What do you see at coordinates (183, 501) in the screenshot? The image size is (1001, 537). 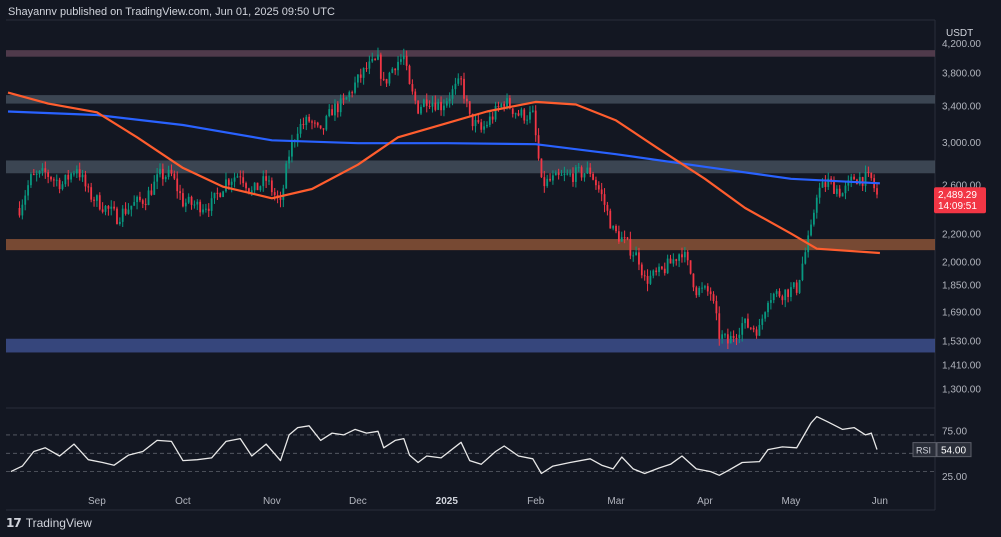 I see `x-tick-label: Oct` at bounding box center [183, 501].